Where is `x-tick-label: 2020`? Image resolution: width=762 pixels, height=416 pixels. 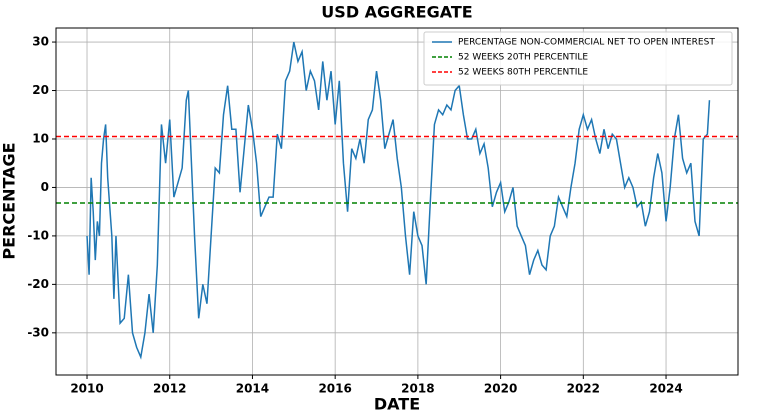
x-tick-label: 2020 is located at coordinates (500, 389).